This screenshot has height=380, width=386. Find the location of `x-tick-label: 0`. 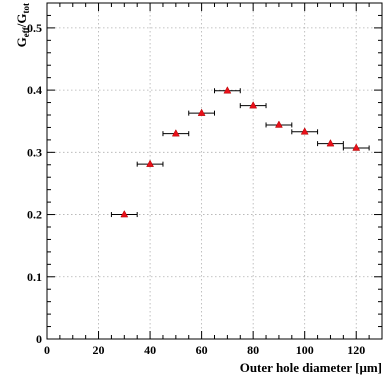

x-tick-label: 0 is located at coordinates (47, 350).